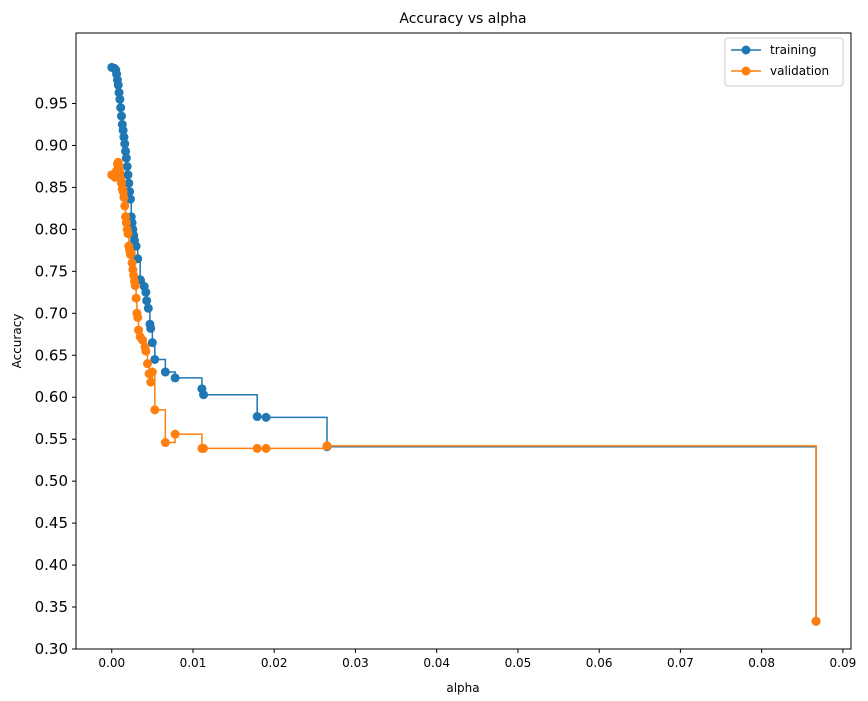 The height and width of the screenshot is (701, 868). I want to click on x-tick-label: 0.03, so click(355, 663).